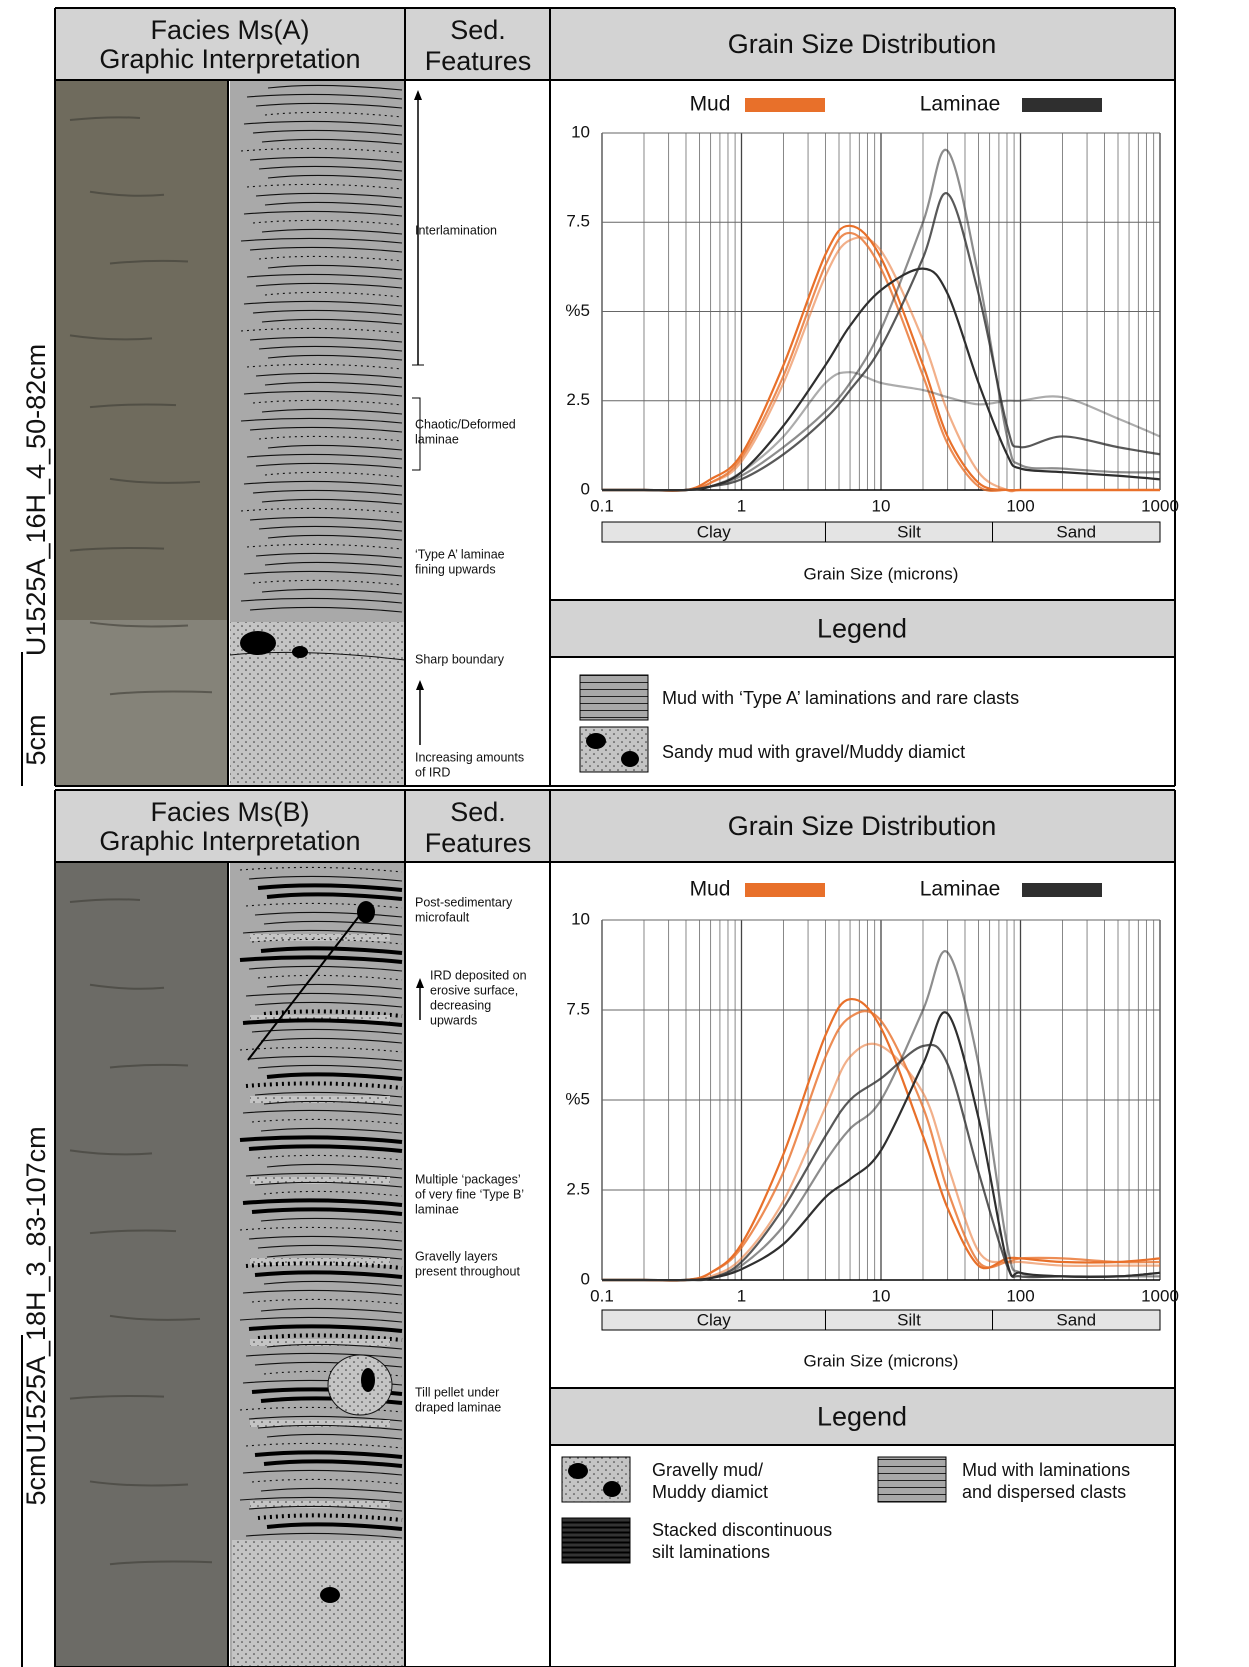 The width and height of the screenshot is (1249, 1667). I want to click on feature-label: fining upwards, so click(455, 569).